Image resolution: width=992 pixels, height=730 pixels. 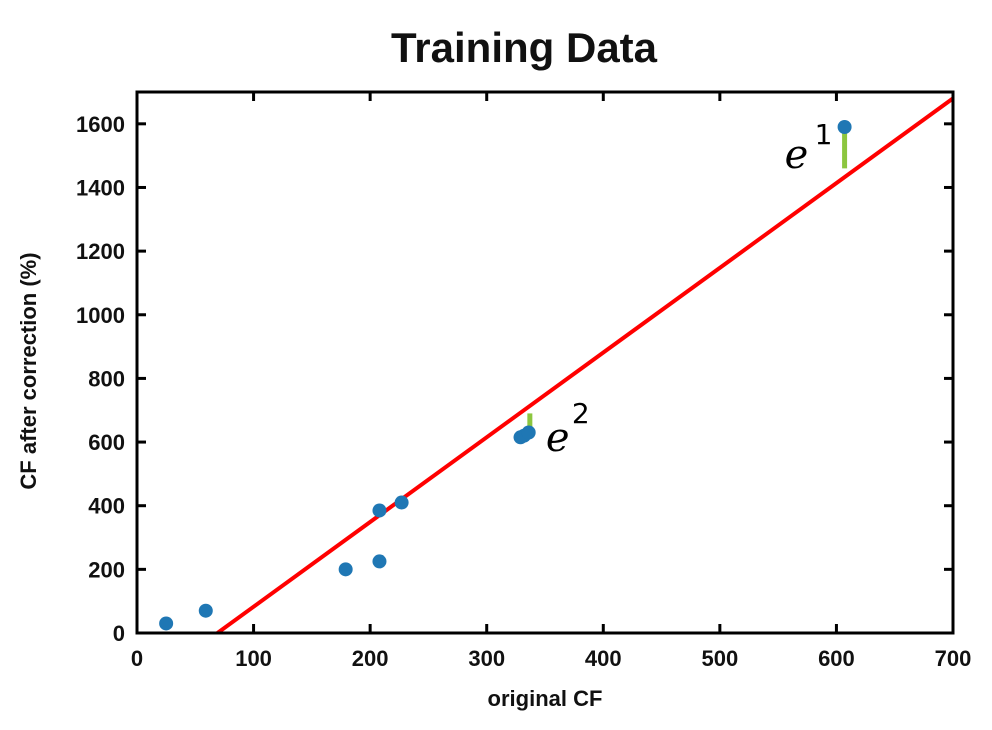 What do you see at coordinates (100, 187) in the screenshot?
I see `y-tick-label: 1400` at bounding box center [100, 187].